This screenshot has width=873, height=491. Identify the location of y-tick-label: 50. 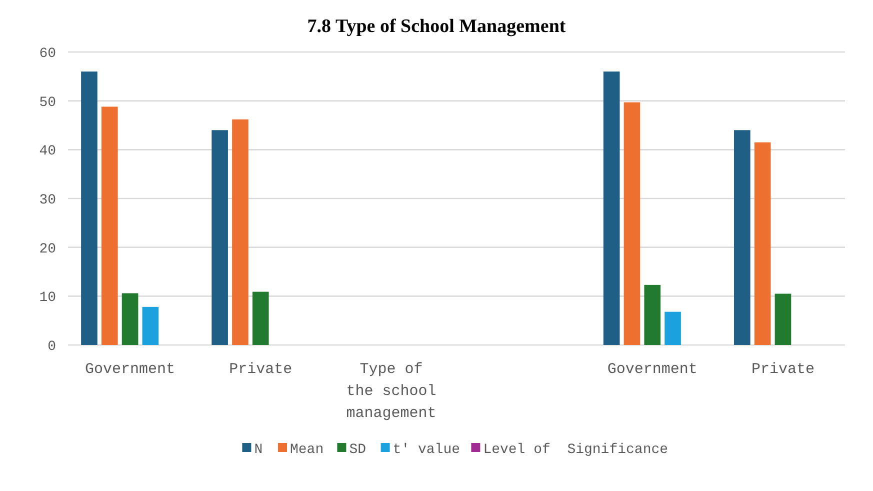
(47, 102).